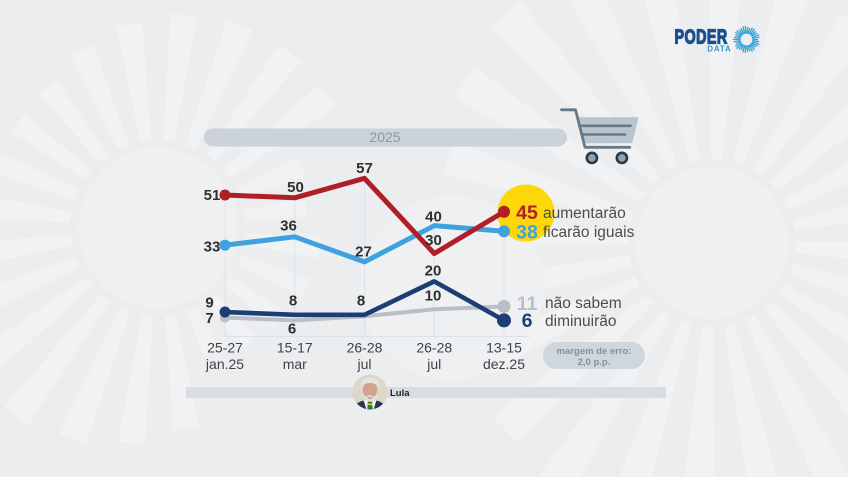 The height and width of the screenshot is (477, 848). I want to click on svg-text: 27, so click(363, 252).